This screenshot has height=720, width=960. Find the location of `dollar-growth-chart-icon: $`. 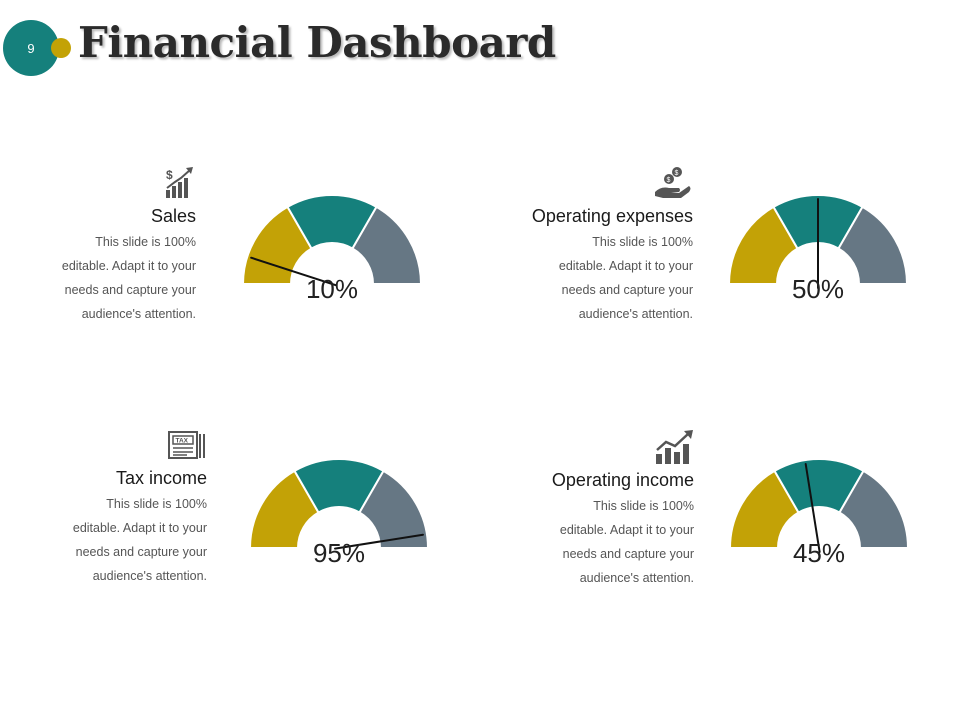

dollar-growth-chart-icon: $ is located at coordinates (179, 182).